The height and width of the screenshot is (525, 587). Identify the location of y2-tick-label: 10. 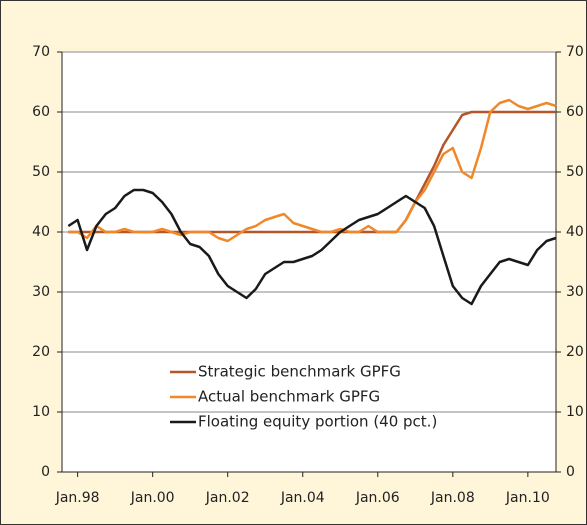
(575, 412).